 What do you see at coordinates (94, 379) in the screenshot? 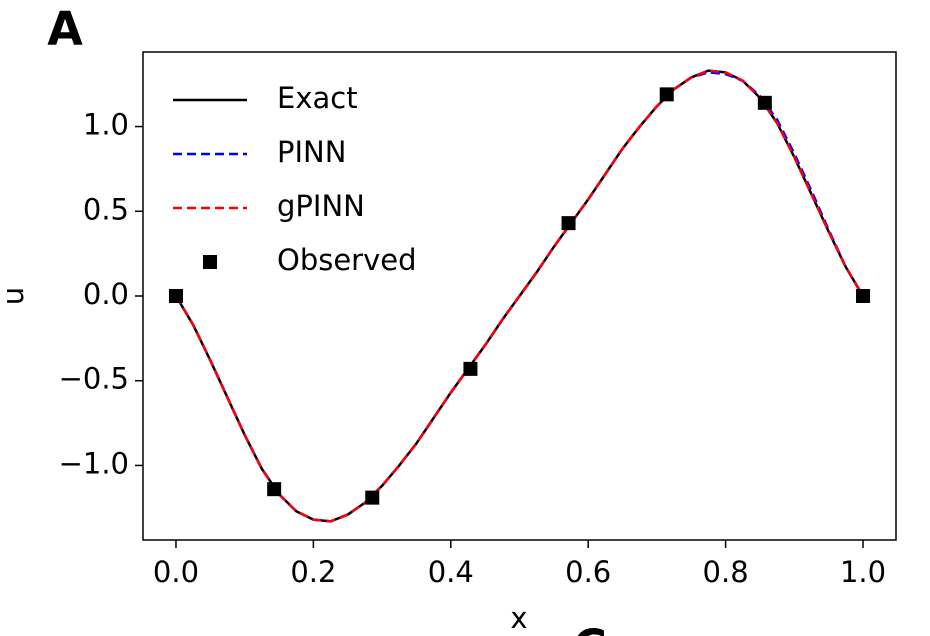
I see `y-tick-label: −0.5` at bounding box center [94, 379].